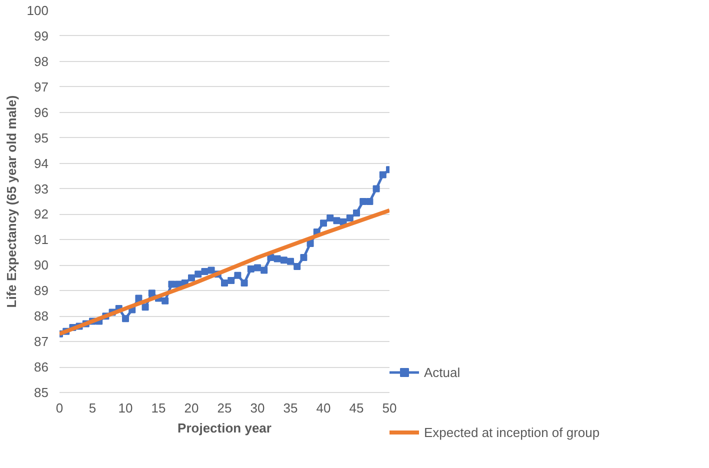 The image size is (709, 468). What do you see at coordinates (158, 408) in the screenshot?
I see `x-tick-label: 15` at bounding box center [158, 408].